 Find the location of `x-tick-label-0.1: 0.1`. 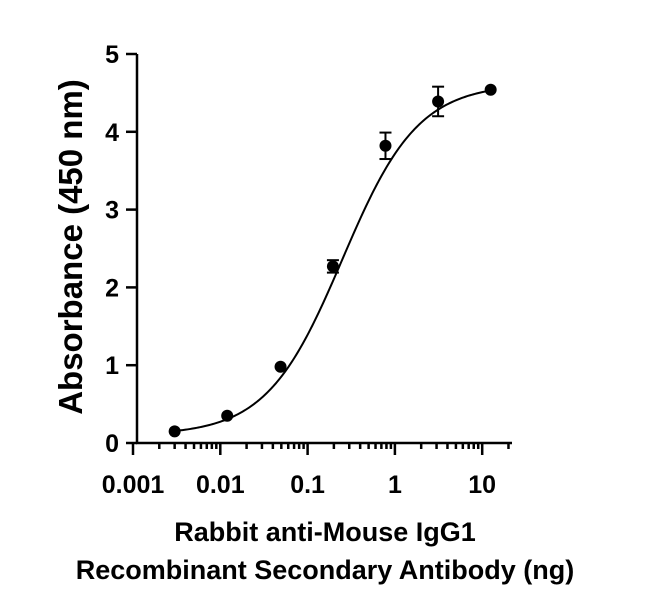

x-tick-label-0.1: 0.1 is located at coordinates (307, 485).